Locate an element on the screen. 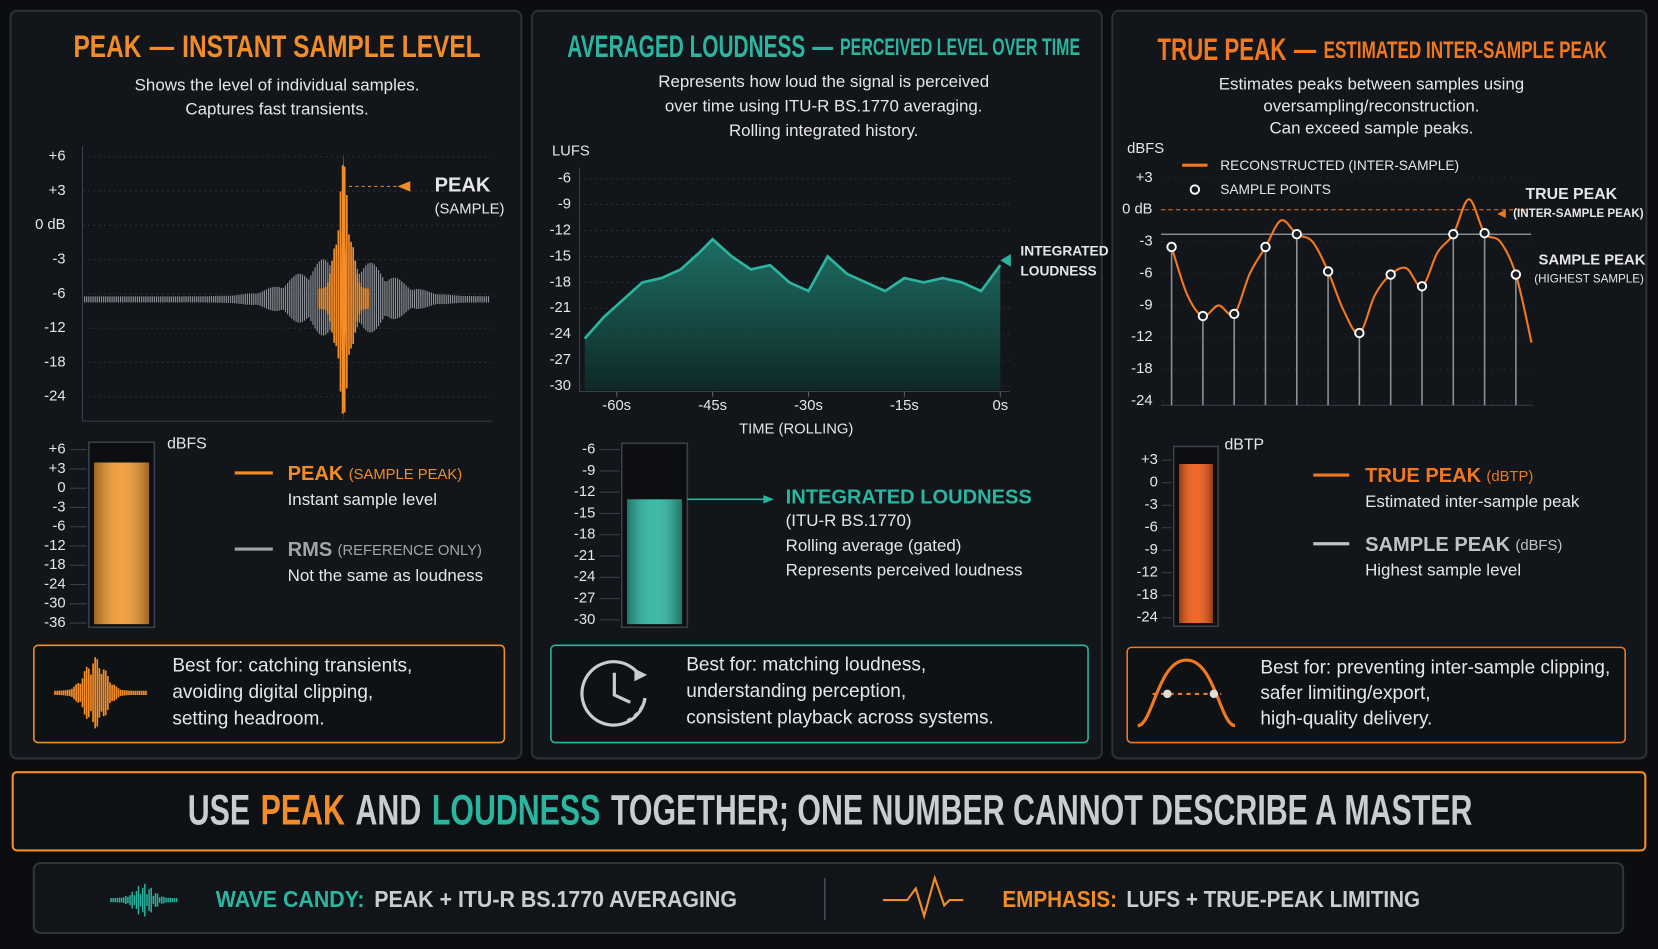  legend-name: TRUE PEAK (dBTP) is located at coordinates (1449, 476).